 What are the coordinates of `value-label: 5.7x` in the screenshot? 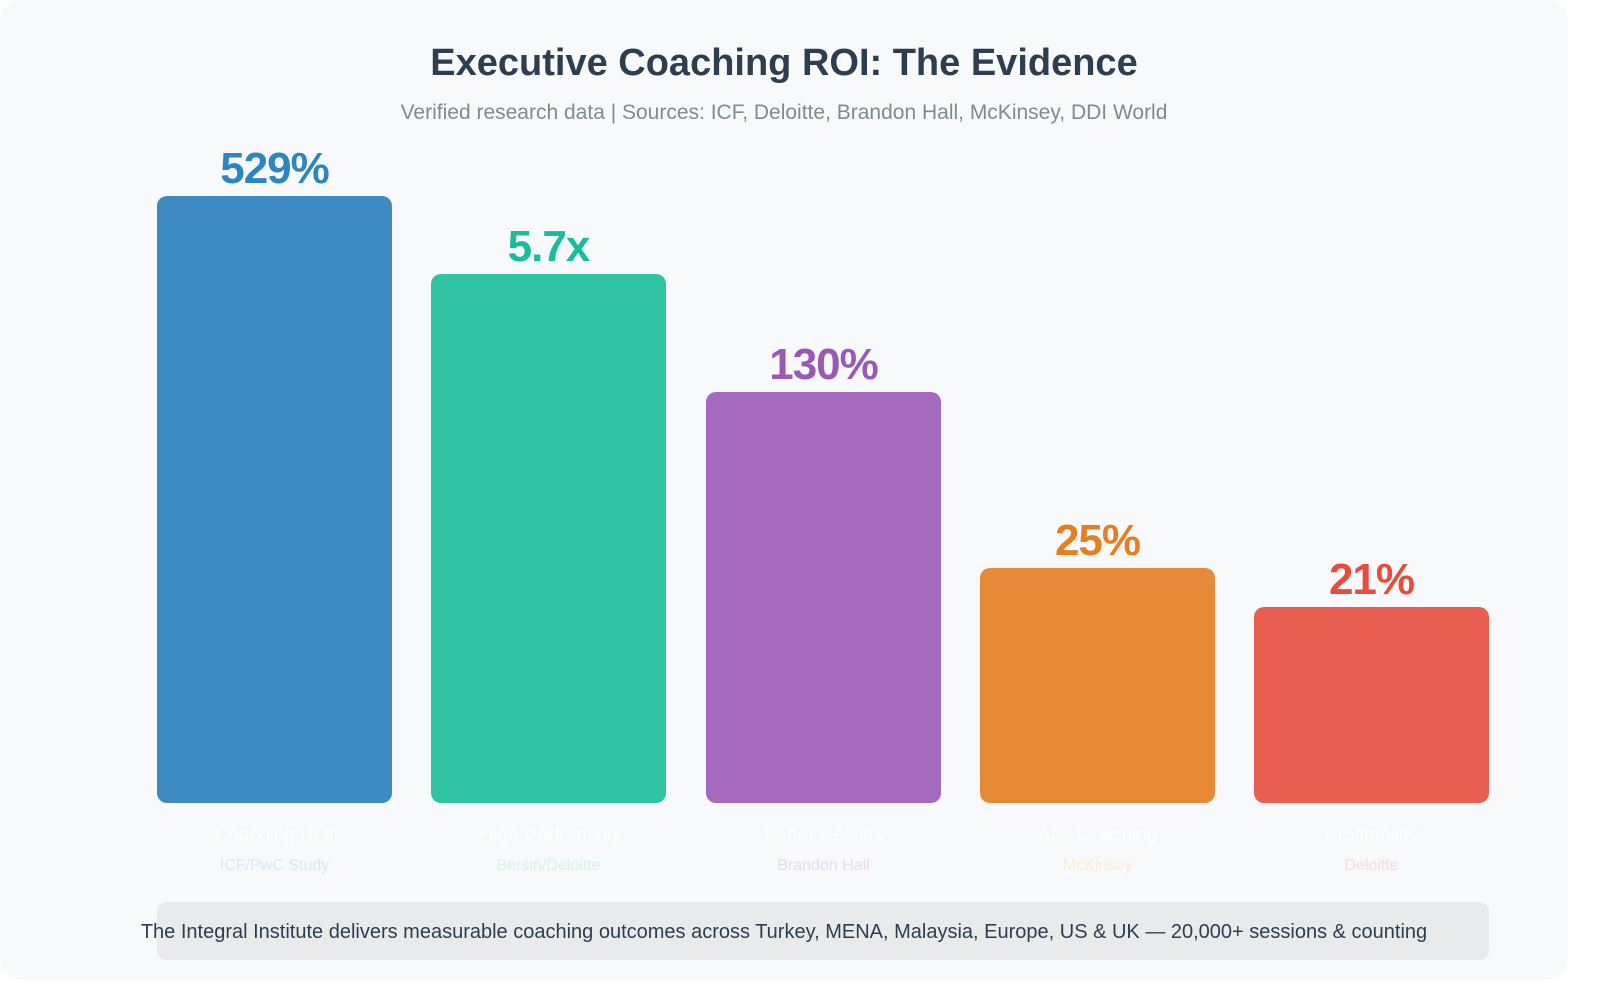 It's located at (549, 246).